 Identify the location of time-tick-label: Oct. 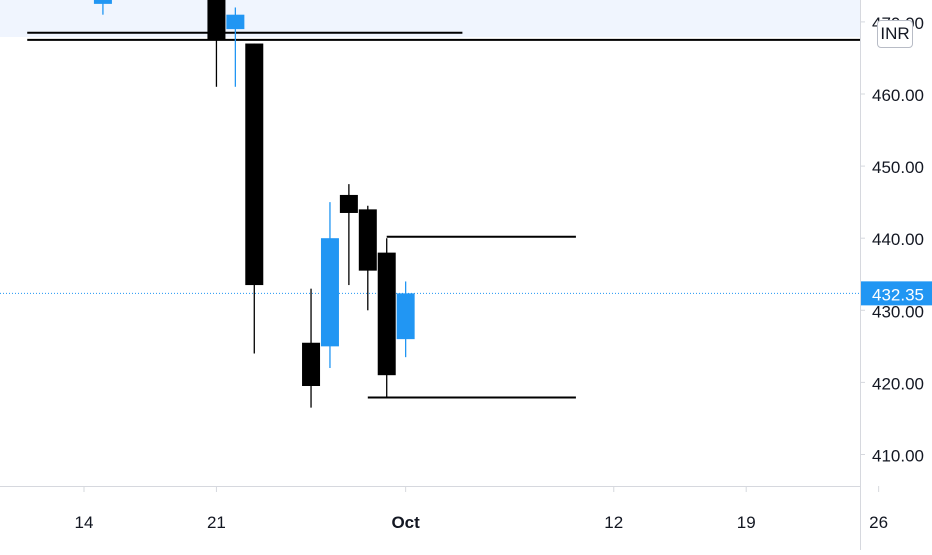
(405, 522).